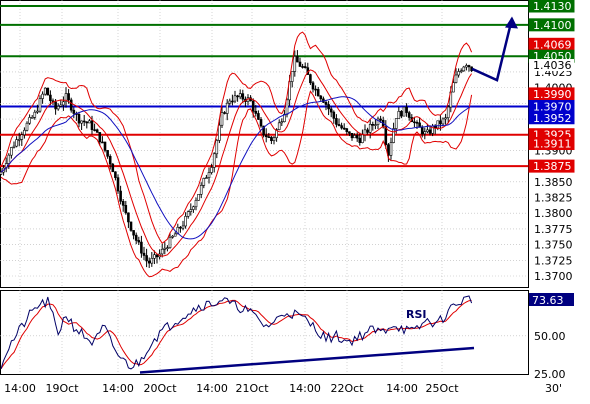 The image size is (590, 404). Describe the element at coordinates (160, 388) in the screenshot. I see `x-tick-label: 20Oct` at that location.